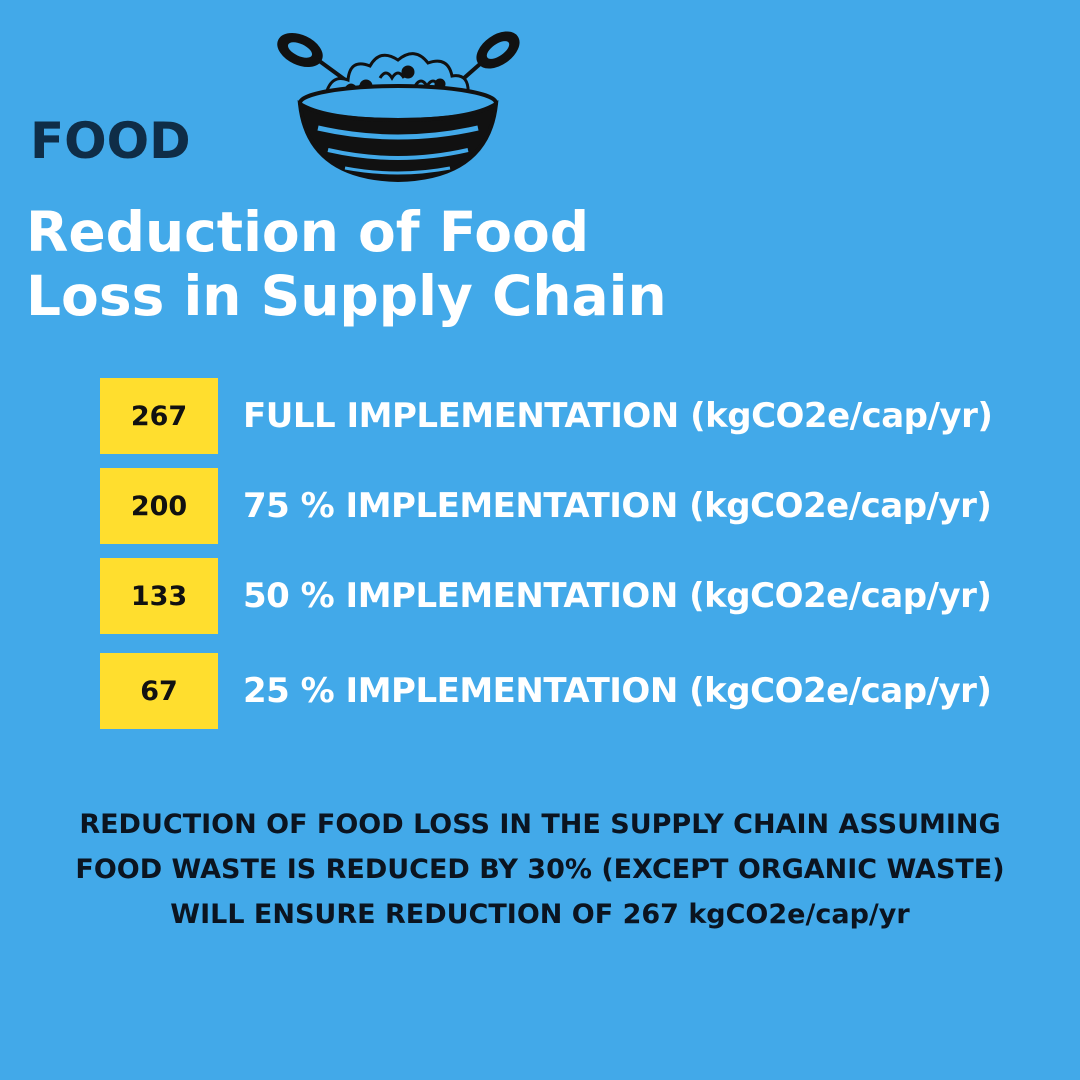 This screenshot has height=1080, width=1080. I want to click on value-badge: 200, so click(159, 506).